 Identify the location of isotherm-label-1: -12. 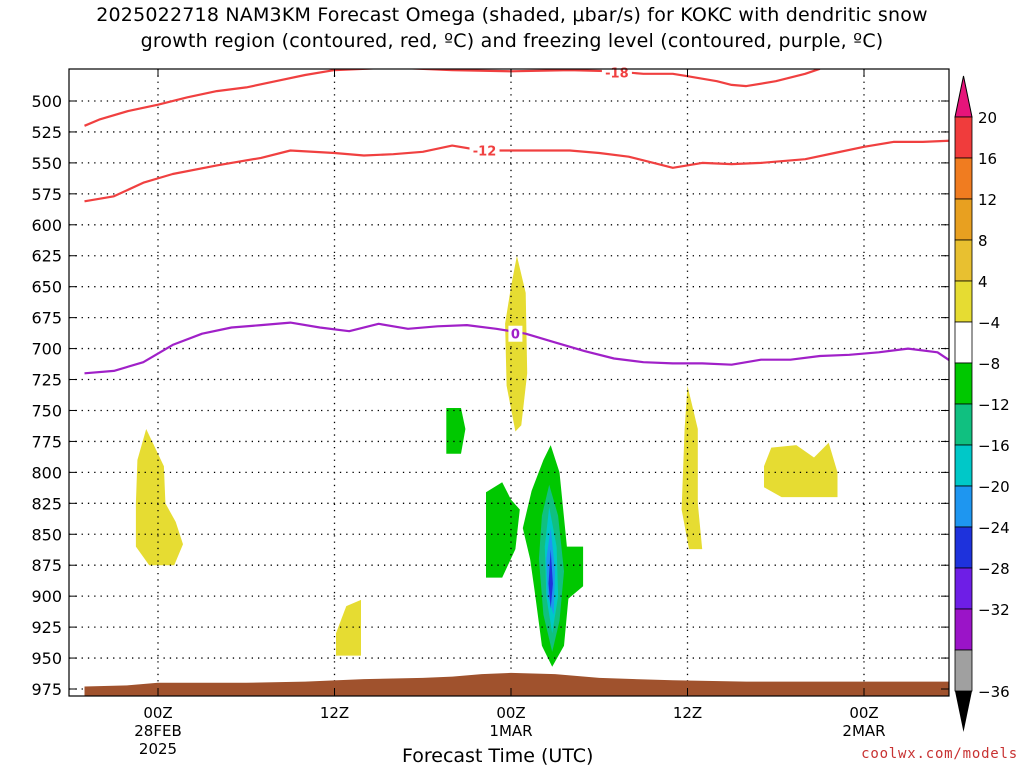
(485, 152).